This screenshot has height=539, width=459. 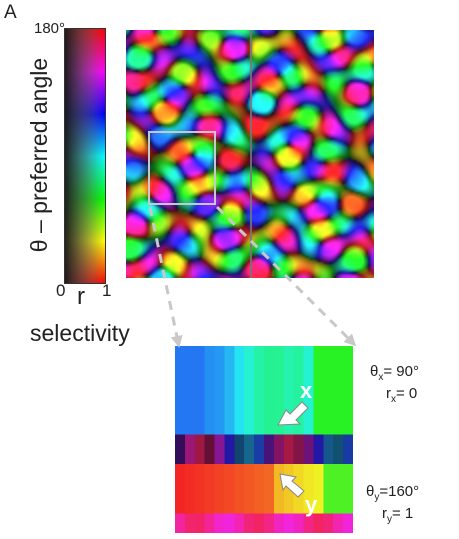 What do you see at coordinates (251, 154) in the screenshot?
I see `map-divider` at bounding box center [251, 154].